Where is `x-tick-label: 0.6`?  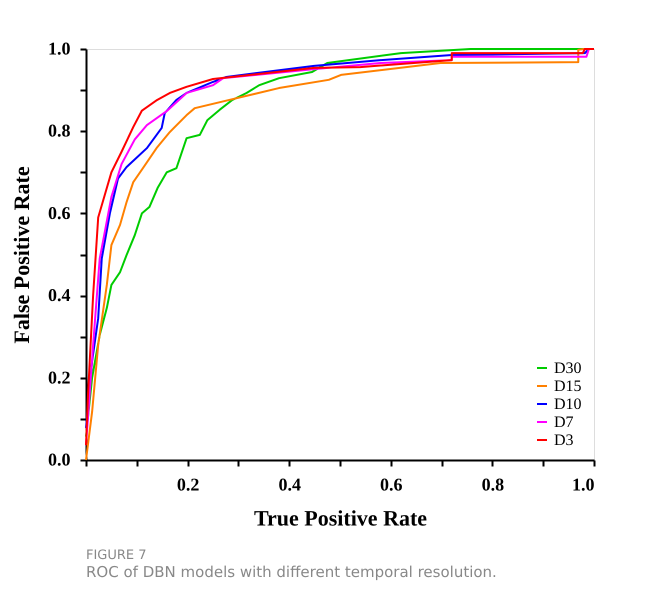 x-tick-label: 0.6 is located at coordinates (391, 484).